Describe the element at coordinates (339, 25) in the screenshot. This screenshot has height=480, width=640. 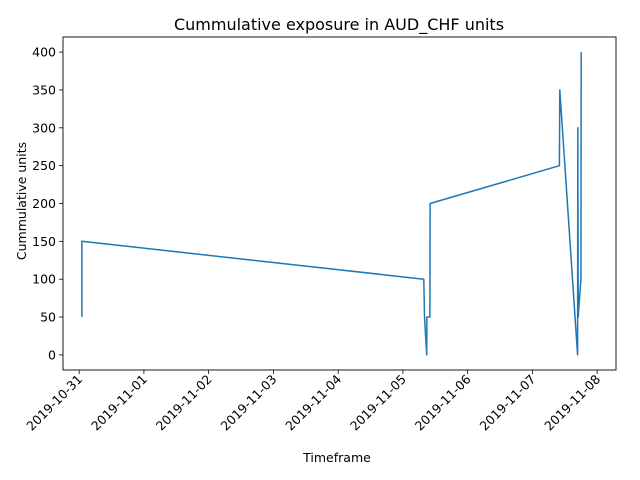
I see `chart-title: Cummulative exposure in AUD_CHF units` at that location.